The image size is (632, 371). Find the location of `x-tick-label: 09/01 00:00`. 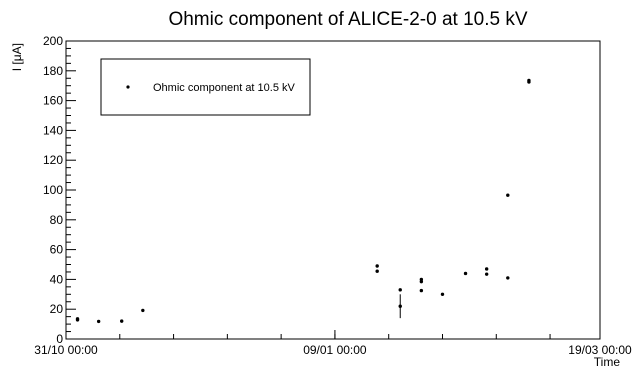

x-tick-label: 09/01 00:00 is located at coordinates (335, 350).